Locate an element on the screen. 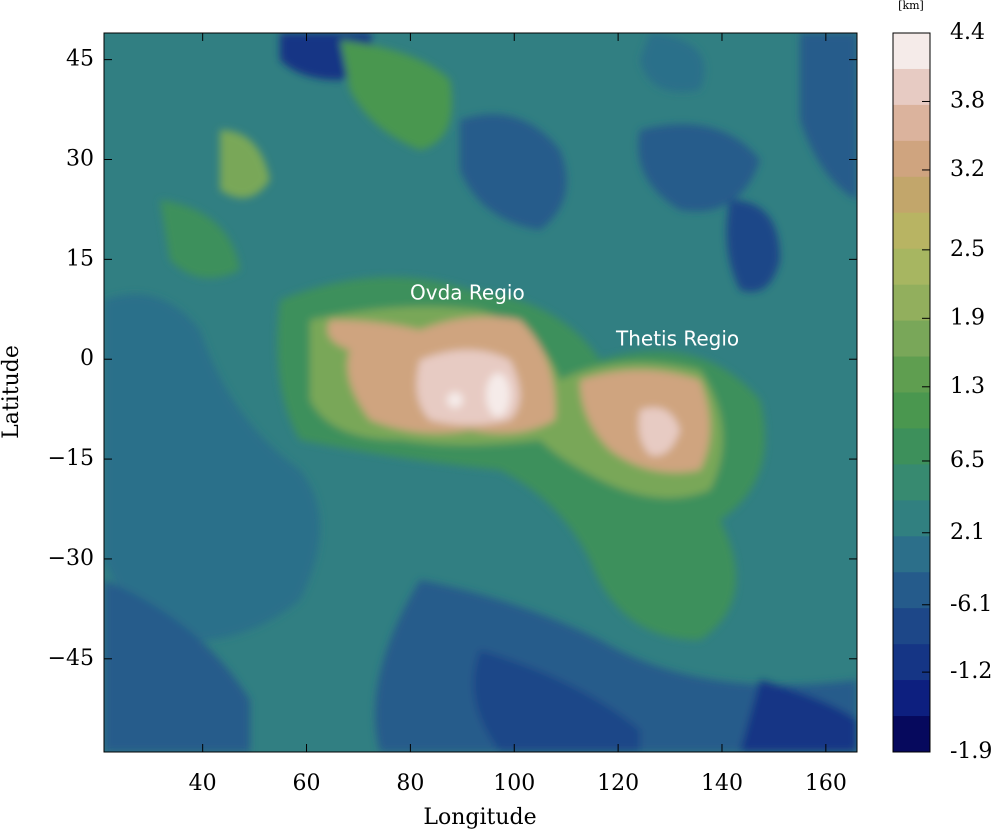 The width and height of the screenshot is (996, 831). colorbar-tick-label: 6.5 is located at coordinates (967, 460).